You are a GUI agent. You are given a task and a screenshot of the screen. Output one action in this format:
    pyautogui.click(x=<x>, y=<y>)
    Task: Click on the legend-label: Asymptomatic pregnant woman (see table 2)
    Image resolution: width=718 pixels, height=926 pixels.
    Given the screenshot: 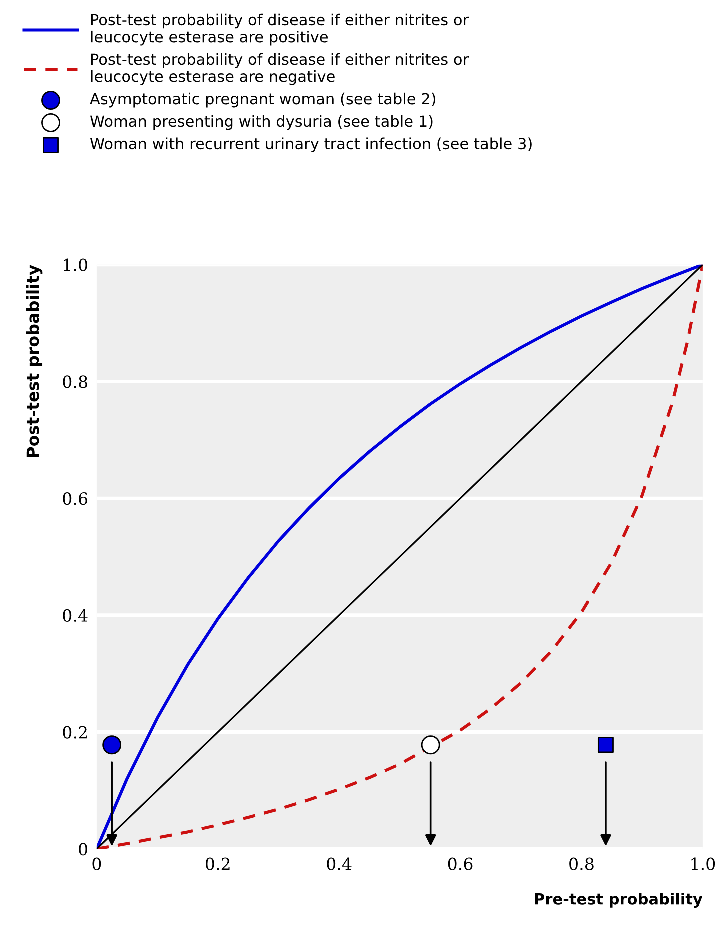 What is the action you would take?
    pyautogui.click(x=263, y=100)
    